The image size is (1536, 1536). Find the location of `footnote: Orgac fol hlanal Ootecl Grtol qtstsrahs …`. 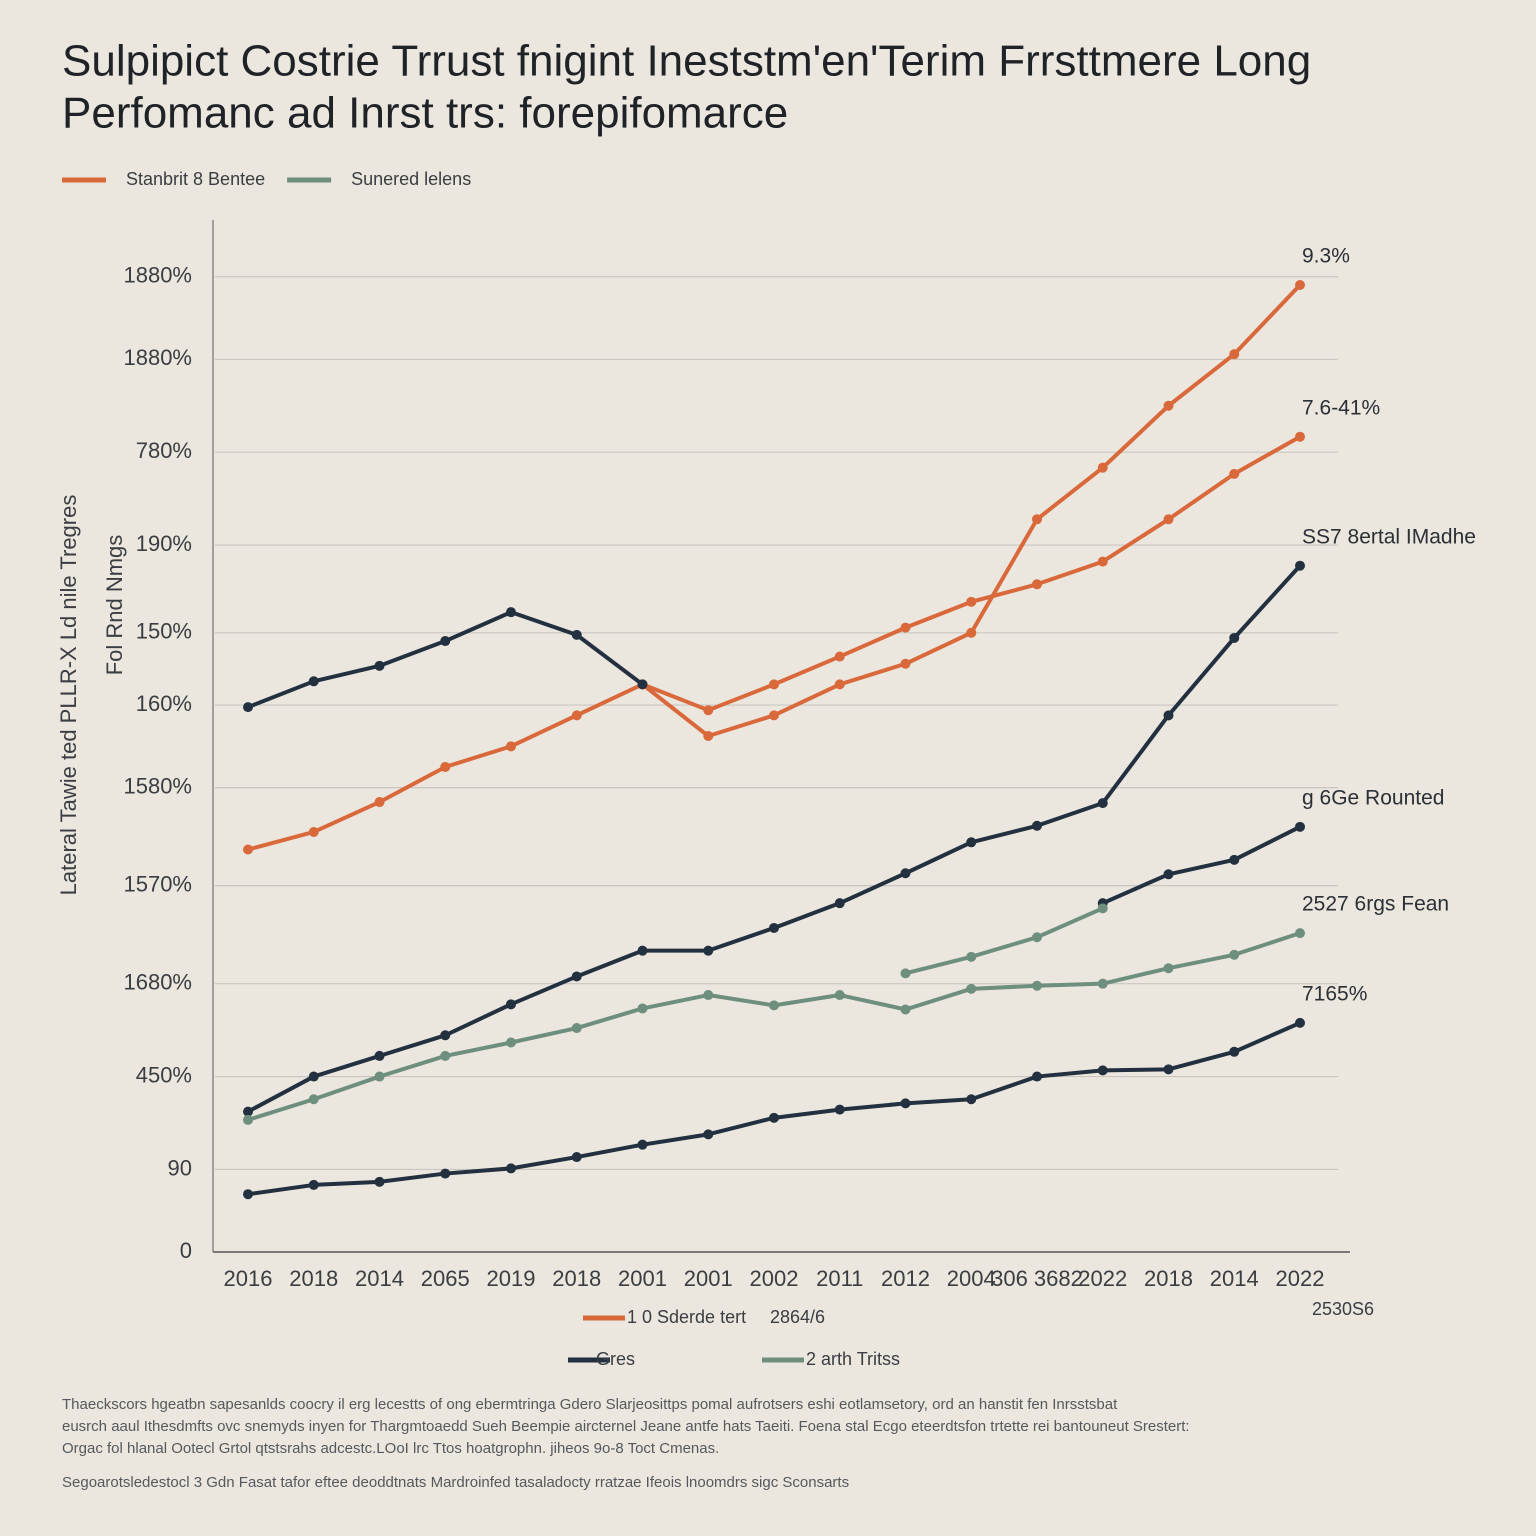

footnote: Orgac fol hlanal Ootecl Grtol qtstsrahs … is located at coordinates (390, 1448).